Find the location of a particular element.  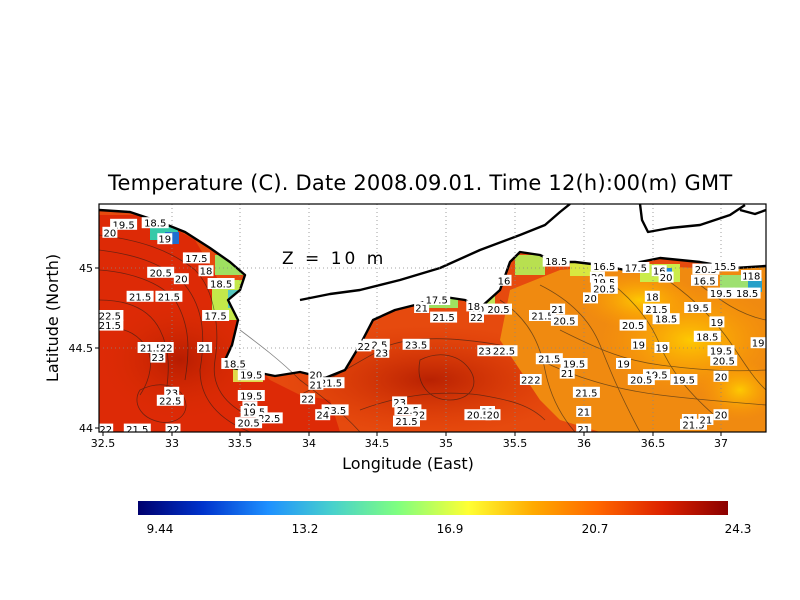

y-axis-label: Latitude (North) is located at coordinates (52, 318).